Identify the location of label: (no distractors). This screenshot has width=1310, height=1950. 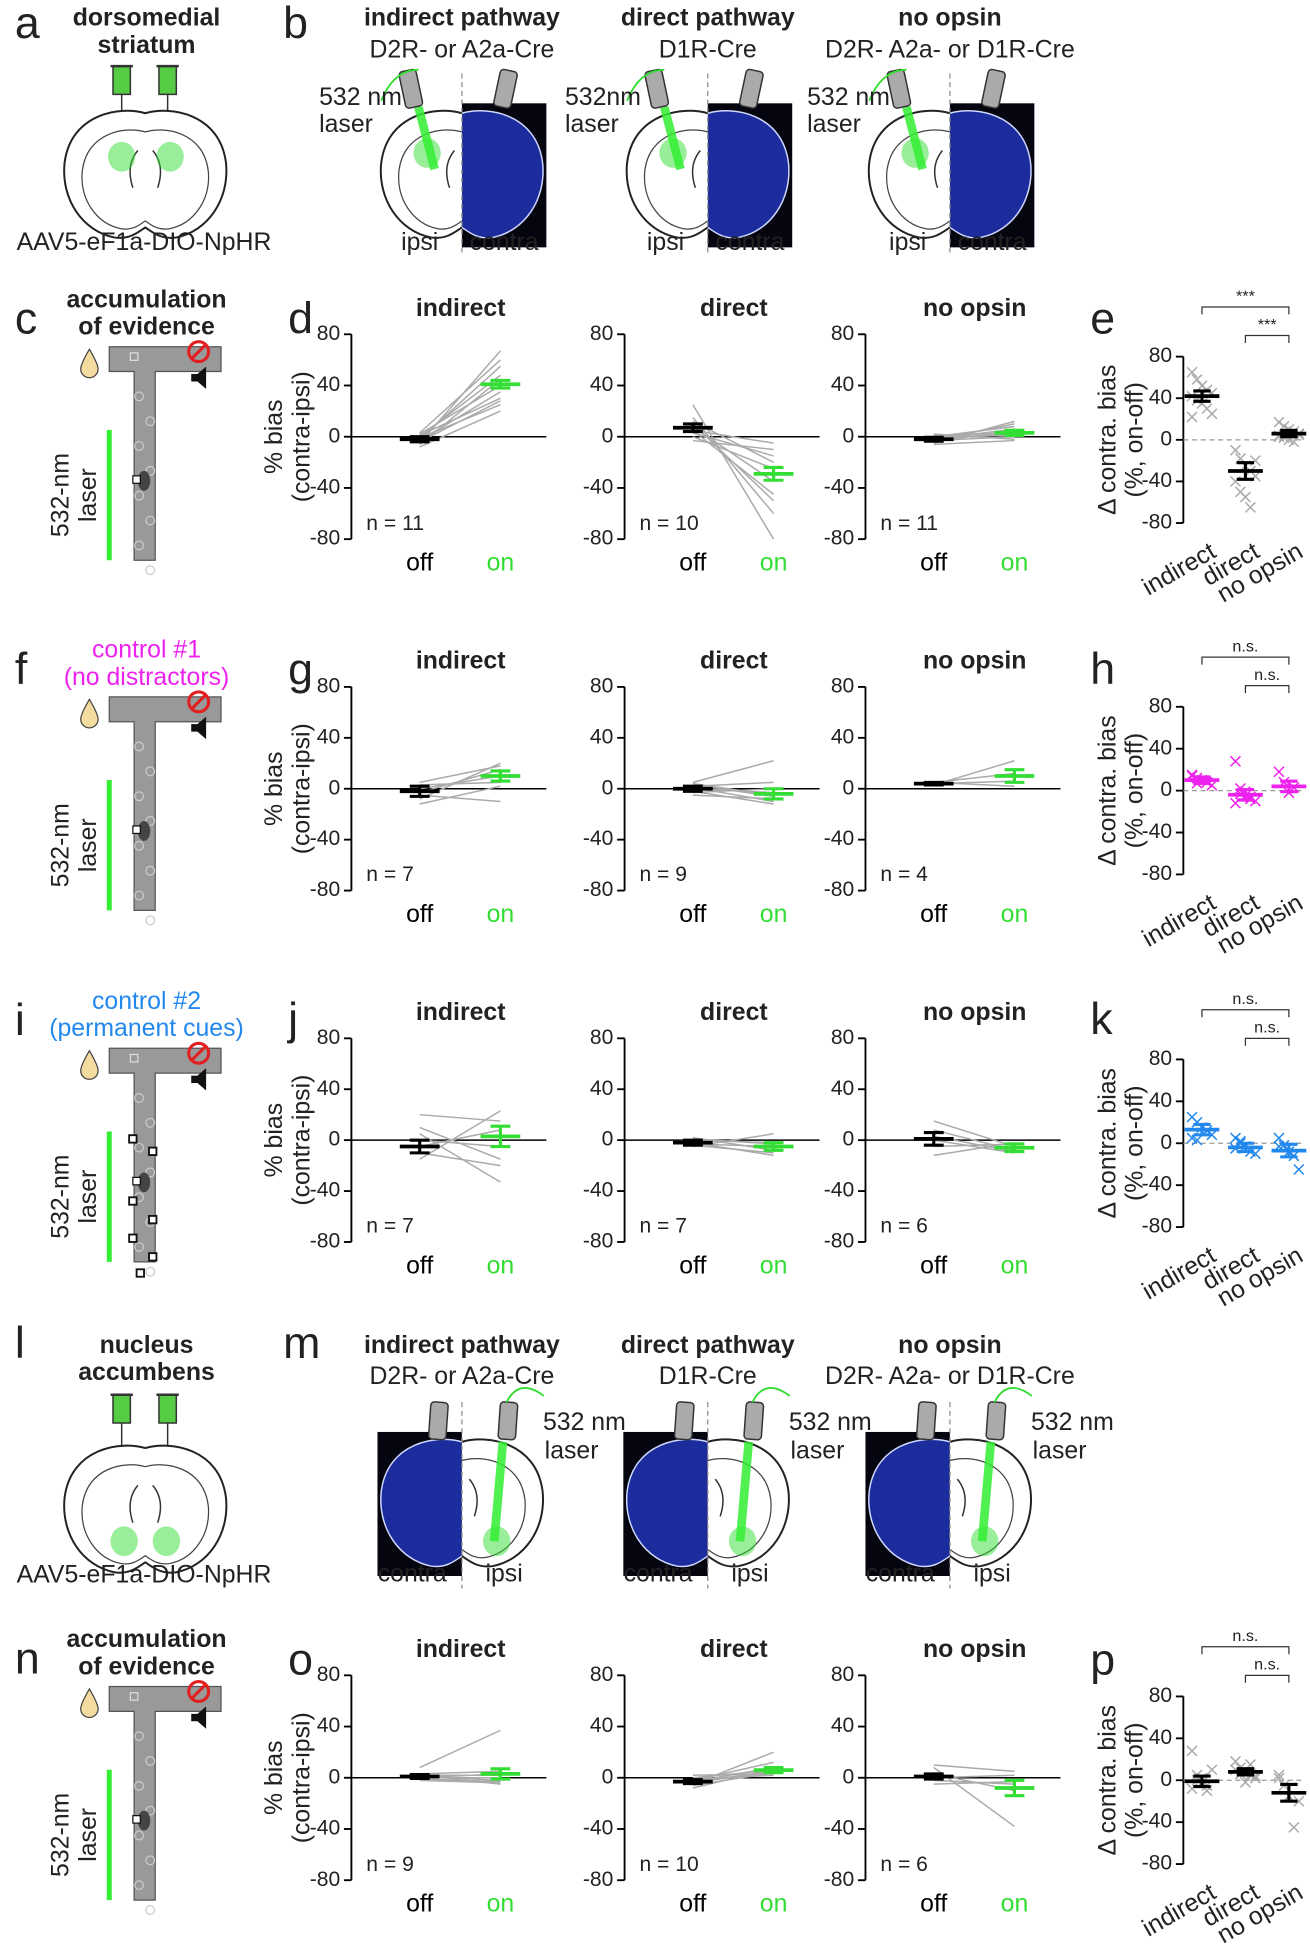
(147, 677).